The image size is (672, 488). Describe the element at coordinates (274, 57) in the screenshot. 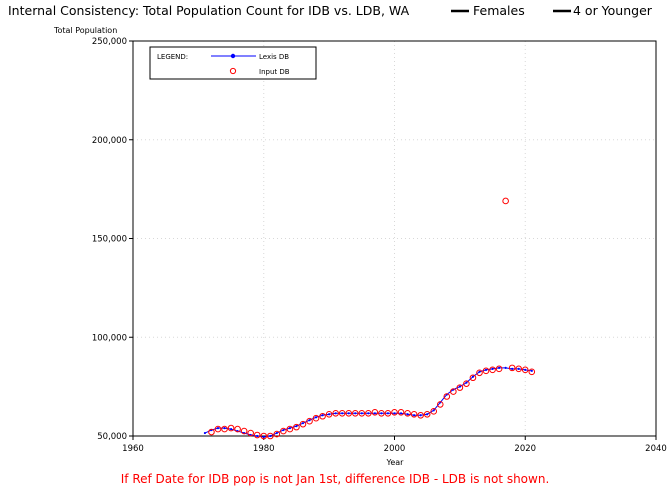

I see `legend-lexis-label: Lexis DB` at that location.